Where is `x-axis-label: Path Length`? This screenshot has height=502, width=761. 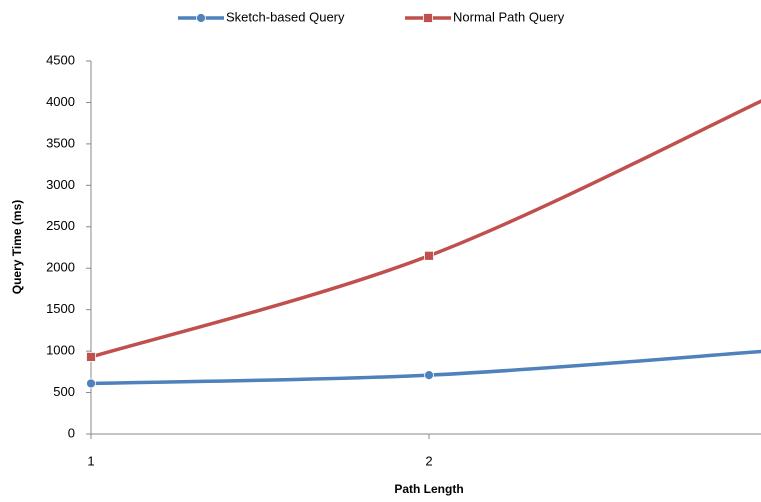 x-axis-label: Path Length is located at coordinates (428, 489).